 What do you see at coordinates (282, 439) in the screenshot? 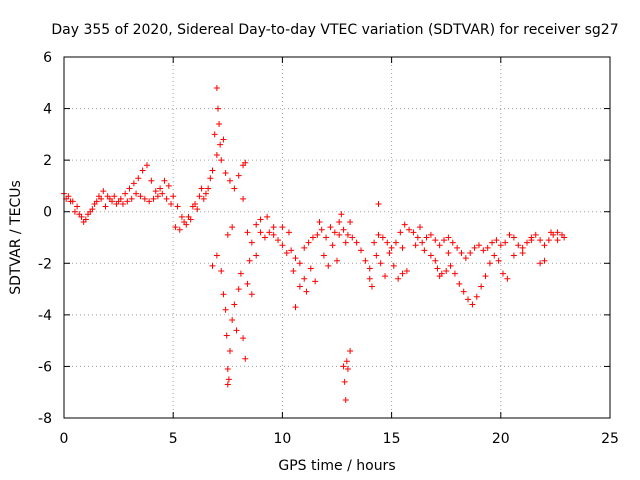
I see `x-tick-label: 10` at bounding box center [282, 439].